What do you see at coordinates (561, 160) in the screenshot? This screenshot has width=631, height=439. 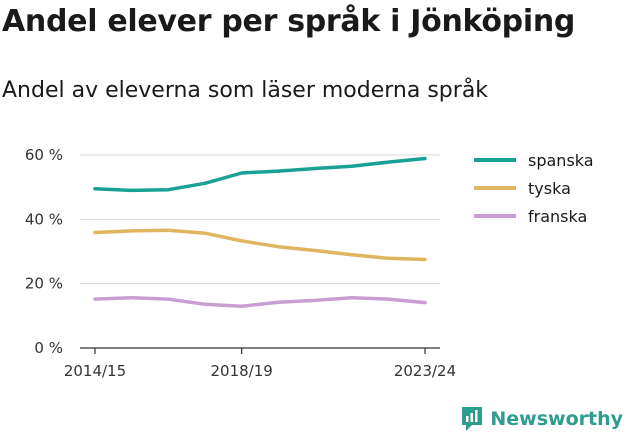 I see `legend-label-spanska: spanska` at bounding box center [561, 160].